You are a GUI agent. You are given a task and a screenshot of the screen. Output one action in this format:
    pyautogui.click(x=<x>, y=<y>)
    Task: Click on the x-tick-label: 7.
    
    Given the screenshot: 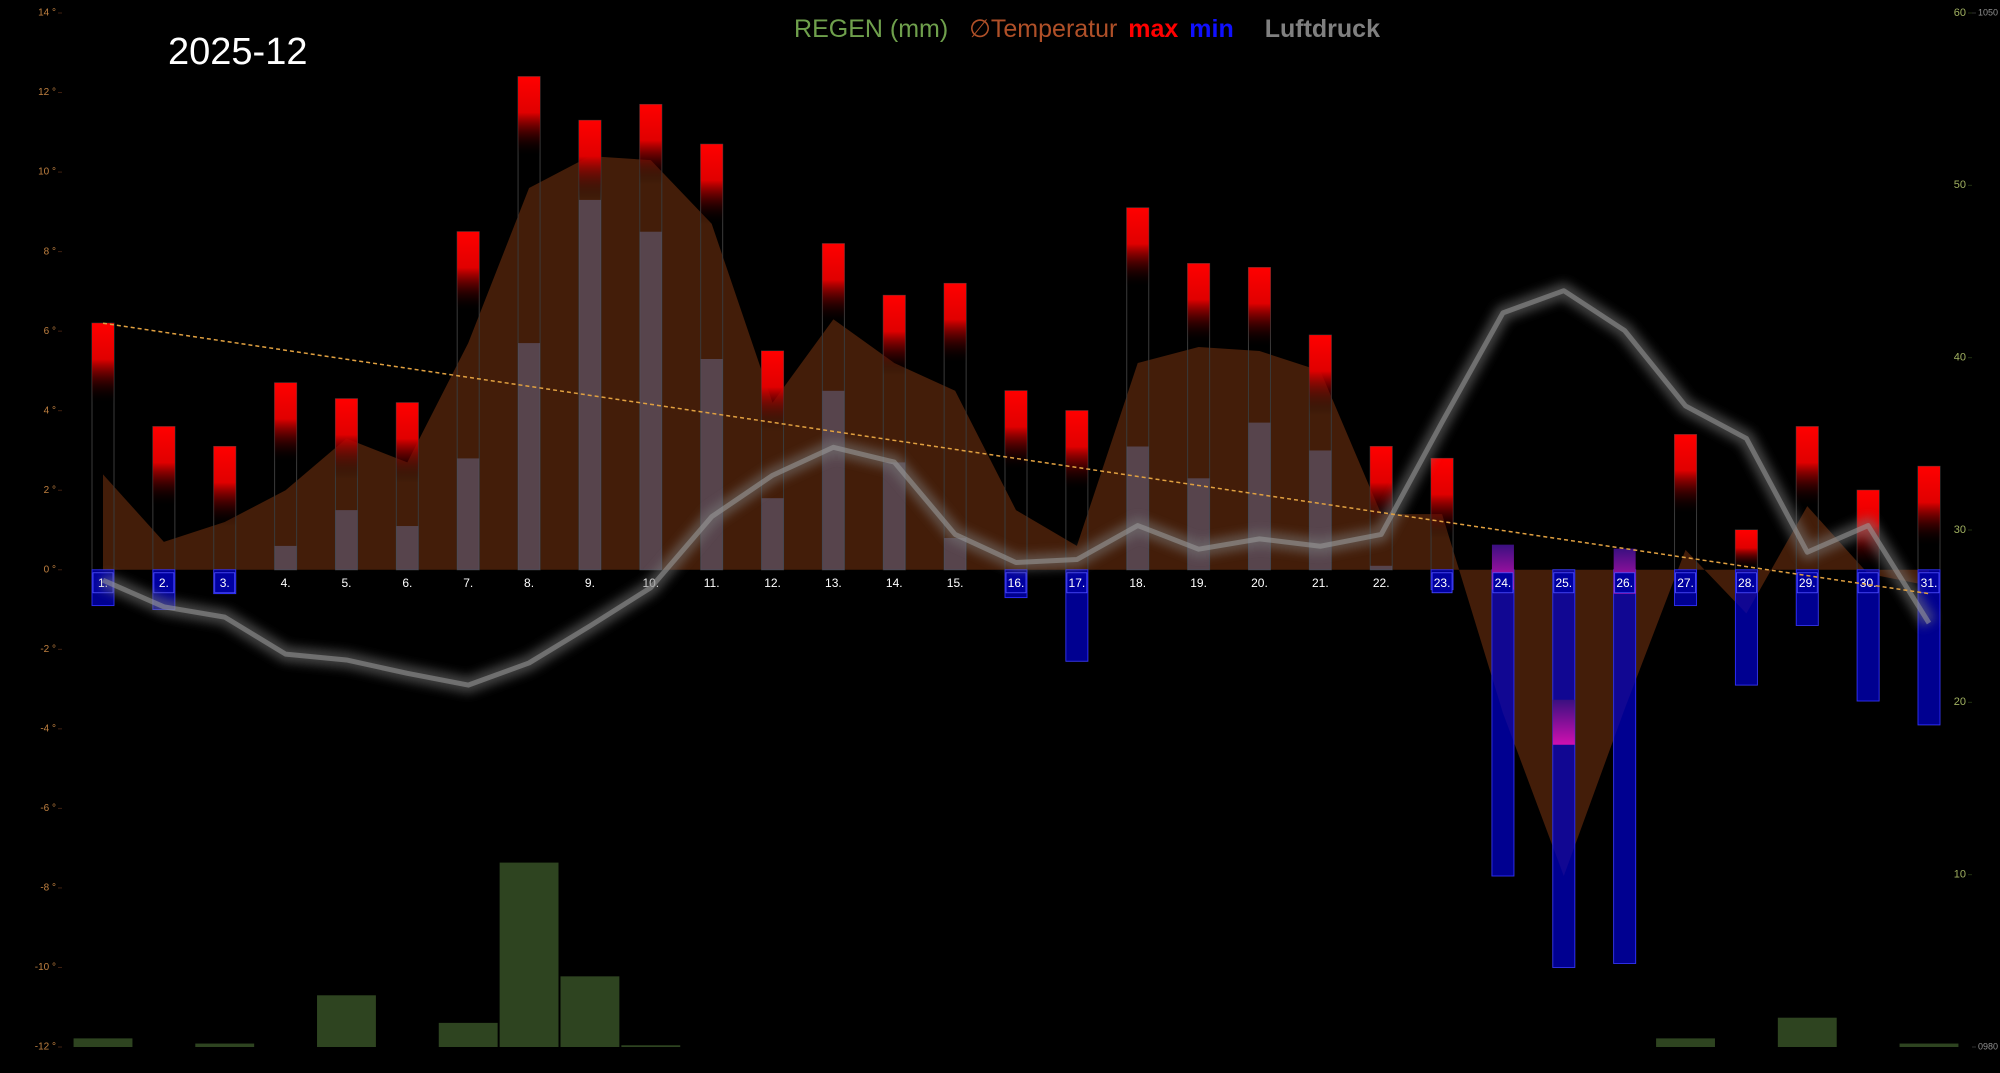 What is the action you would take?
    pyautogui.click(x=468, y=583)
    